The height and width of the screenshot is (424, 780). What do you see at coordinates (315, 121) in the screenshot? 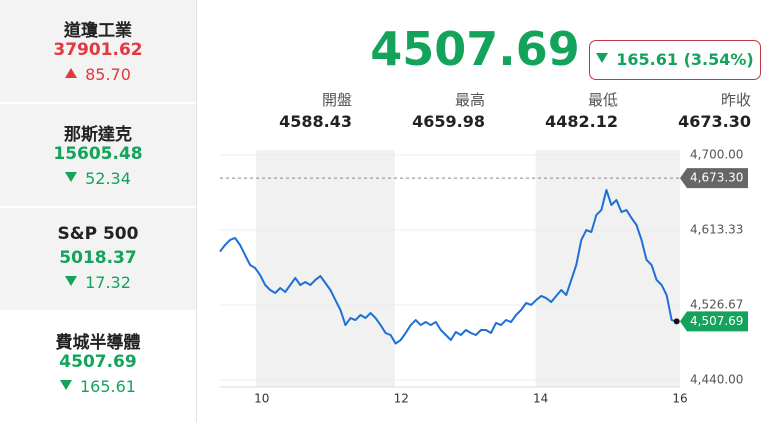
I see `stat-value: 4588.43` at bounding box center [315, 121].